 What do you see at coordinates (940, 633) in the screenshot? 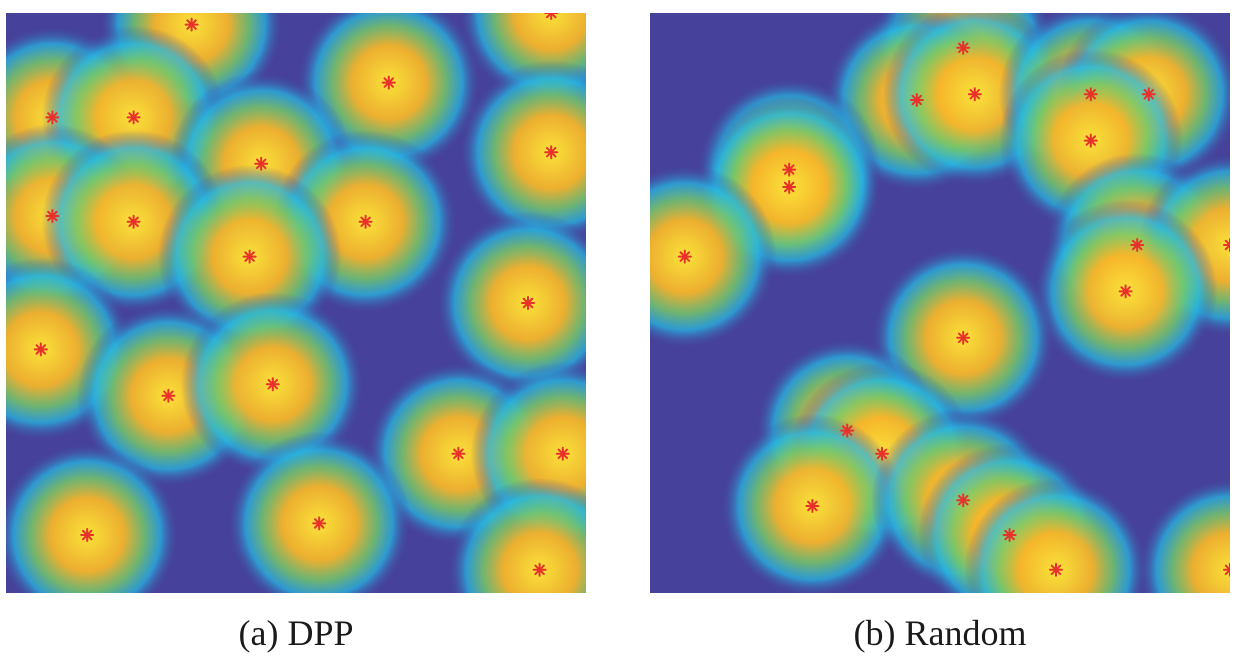
I see `random-caption: (b) Random` at bounding box center [940, 633].